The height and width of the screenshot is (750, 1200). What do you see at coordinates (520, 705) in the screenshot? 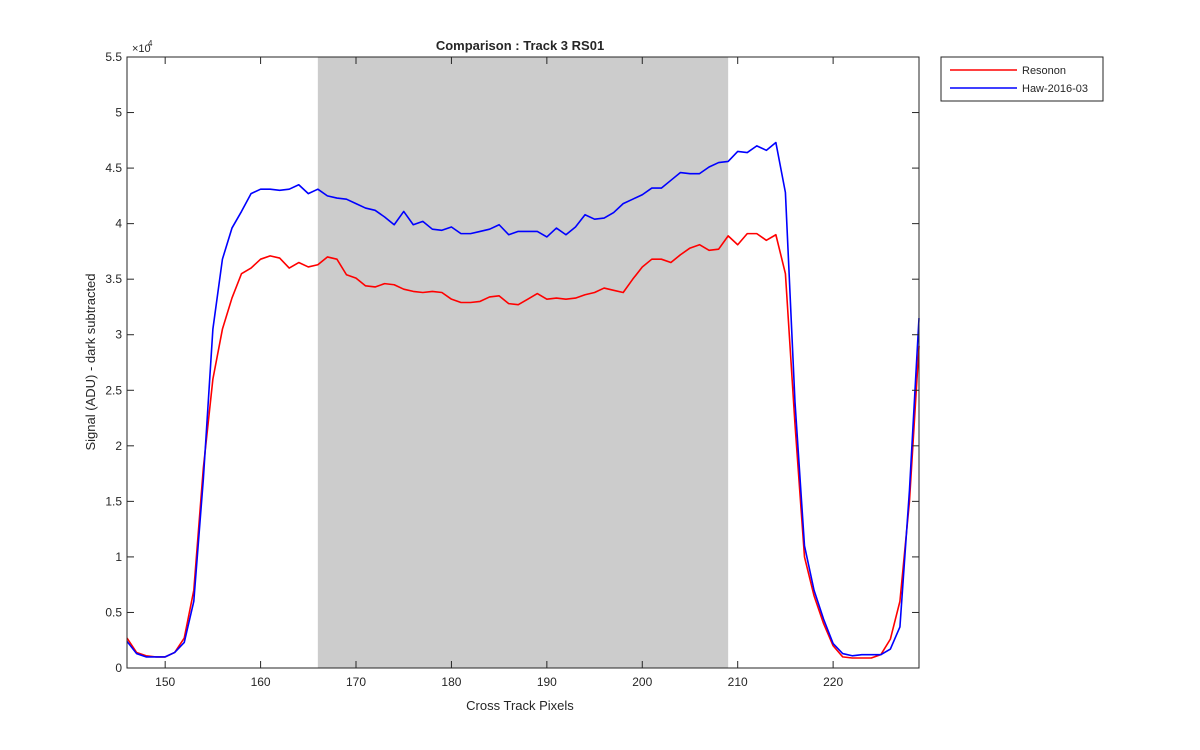
I see `x-axis-label: Cross Track Pixels` at bounding box center [520, 705].